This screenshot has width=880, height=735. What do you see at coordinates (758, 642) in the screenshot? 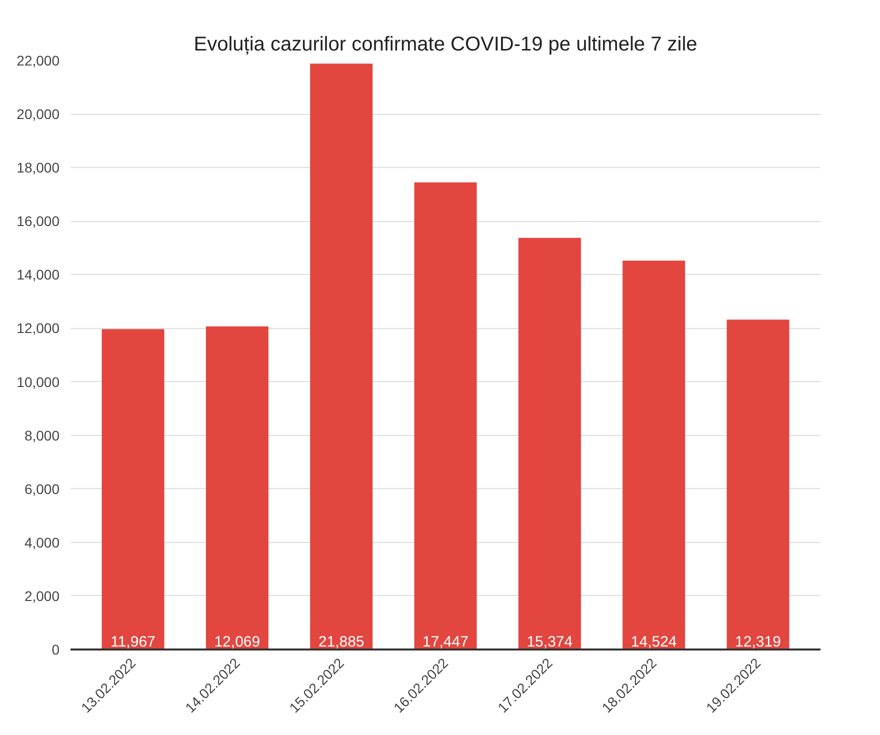
I see `data-label: 12,319` at bounding box center [758, 642].